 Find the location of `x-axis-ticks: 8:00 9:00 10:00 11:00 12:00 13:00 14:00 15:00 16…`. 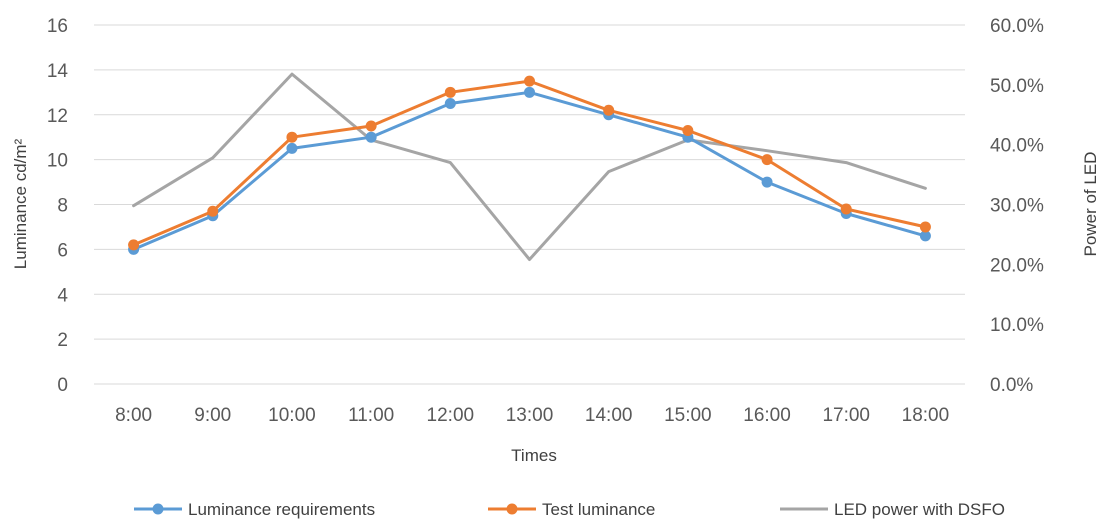

x-axis-ticks: 8:00 9:00 10:00 11:00 12:00 13:00 14:00 15:00 16… is located at coordinates (532, 415).